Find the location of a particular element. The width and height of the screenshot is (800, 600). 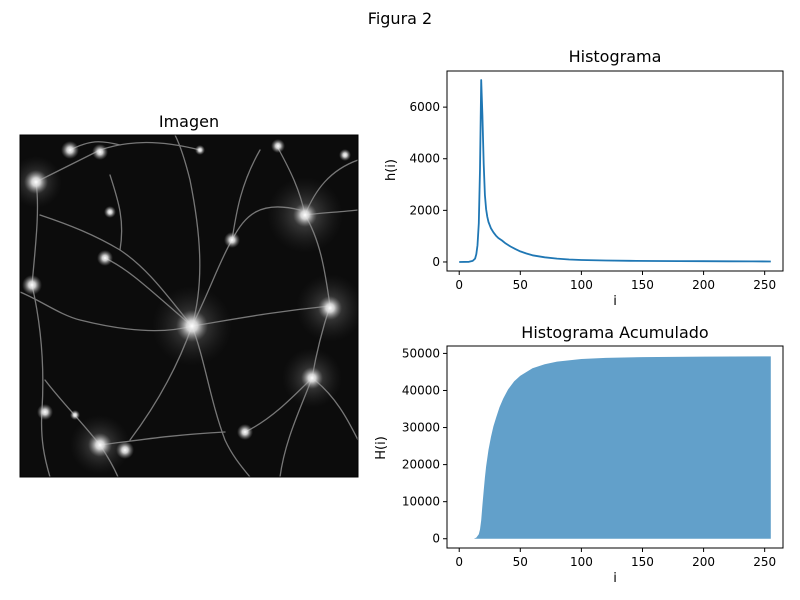

cumulative-frame is located at coordinates (615, 447).